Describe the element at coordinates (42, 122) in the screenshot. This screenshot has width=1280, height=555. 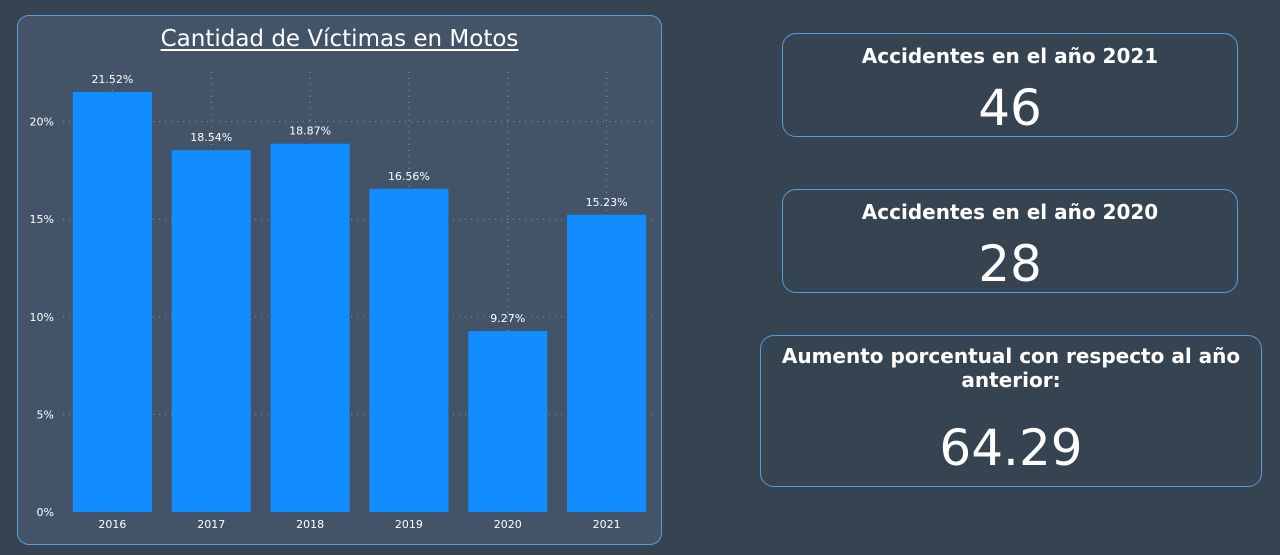
I see `y-tick-label: 20%` at that location.